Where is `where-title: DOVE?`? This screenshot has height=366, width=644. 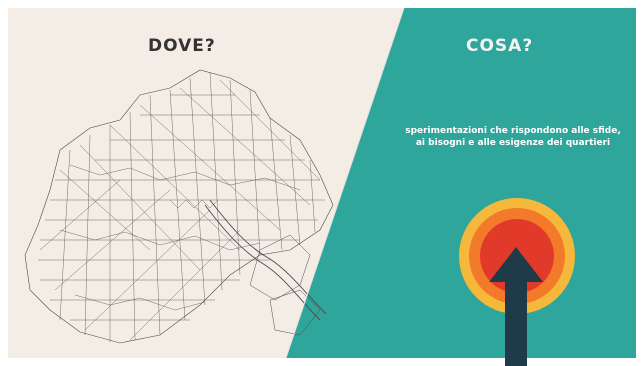
where-title: DOVE? is located at coordinates (182, 46).